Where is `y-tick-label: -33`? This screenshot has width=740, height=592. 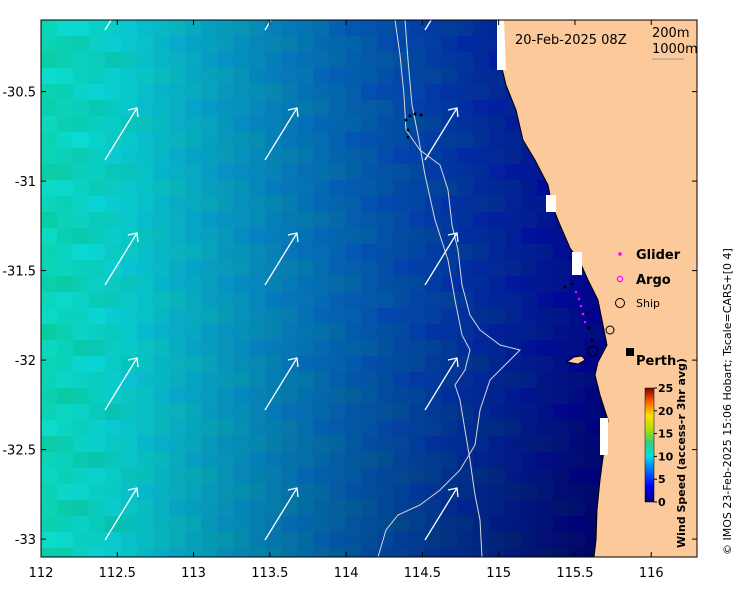
y-tick-label: -33 is located at coordinates (25, 540).